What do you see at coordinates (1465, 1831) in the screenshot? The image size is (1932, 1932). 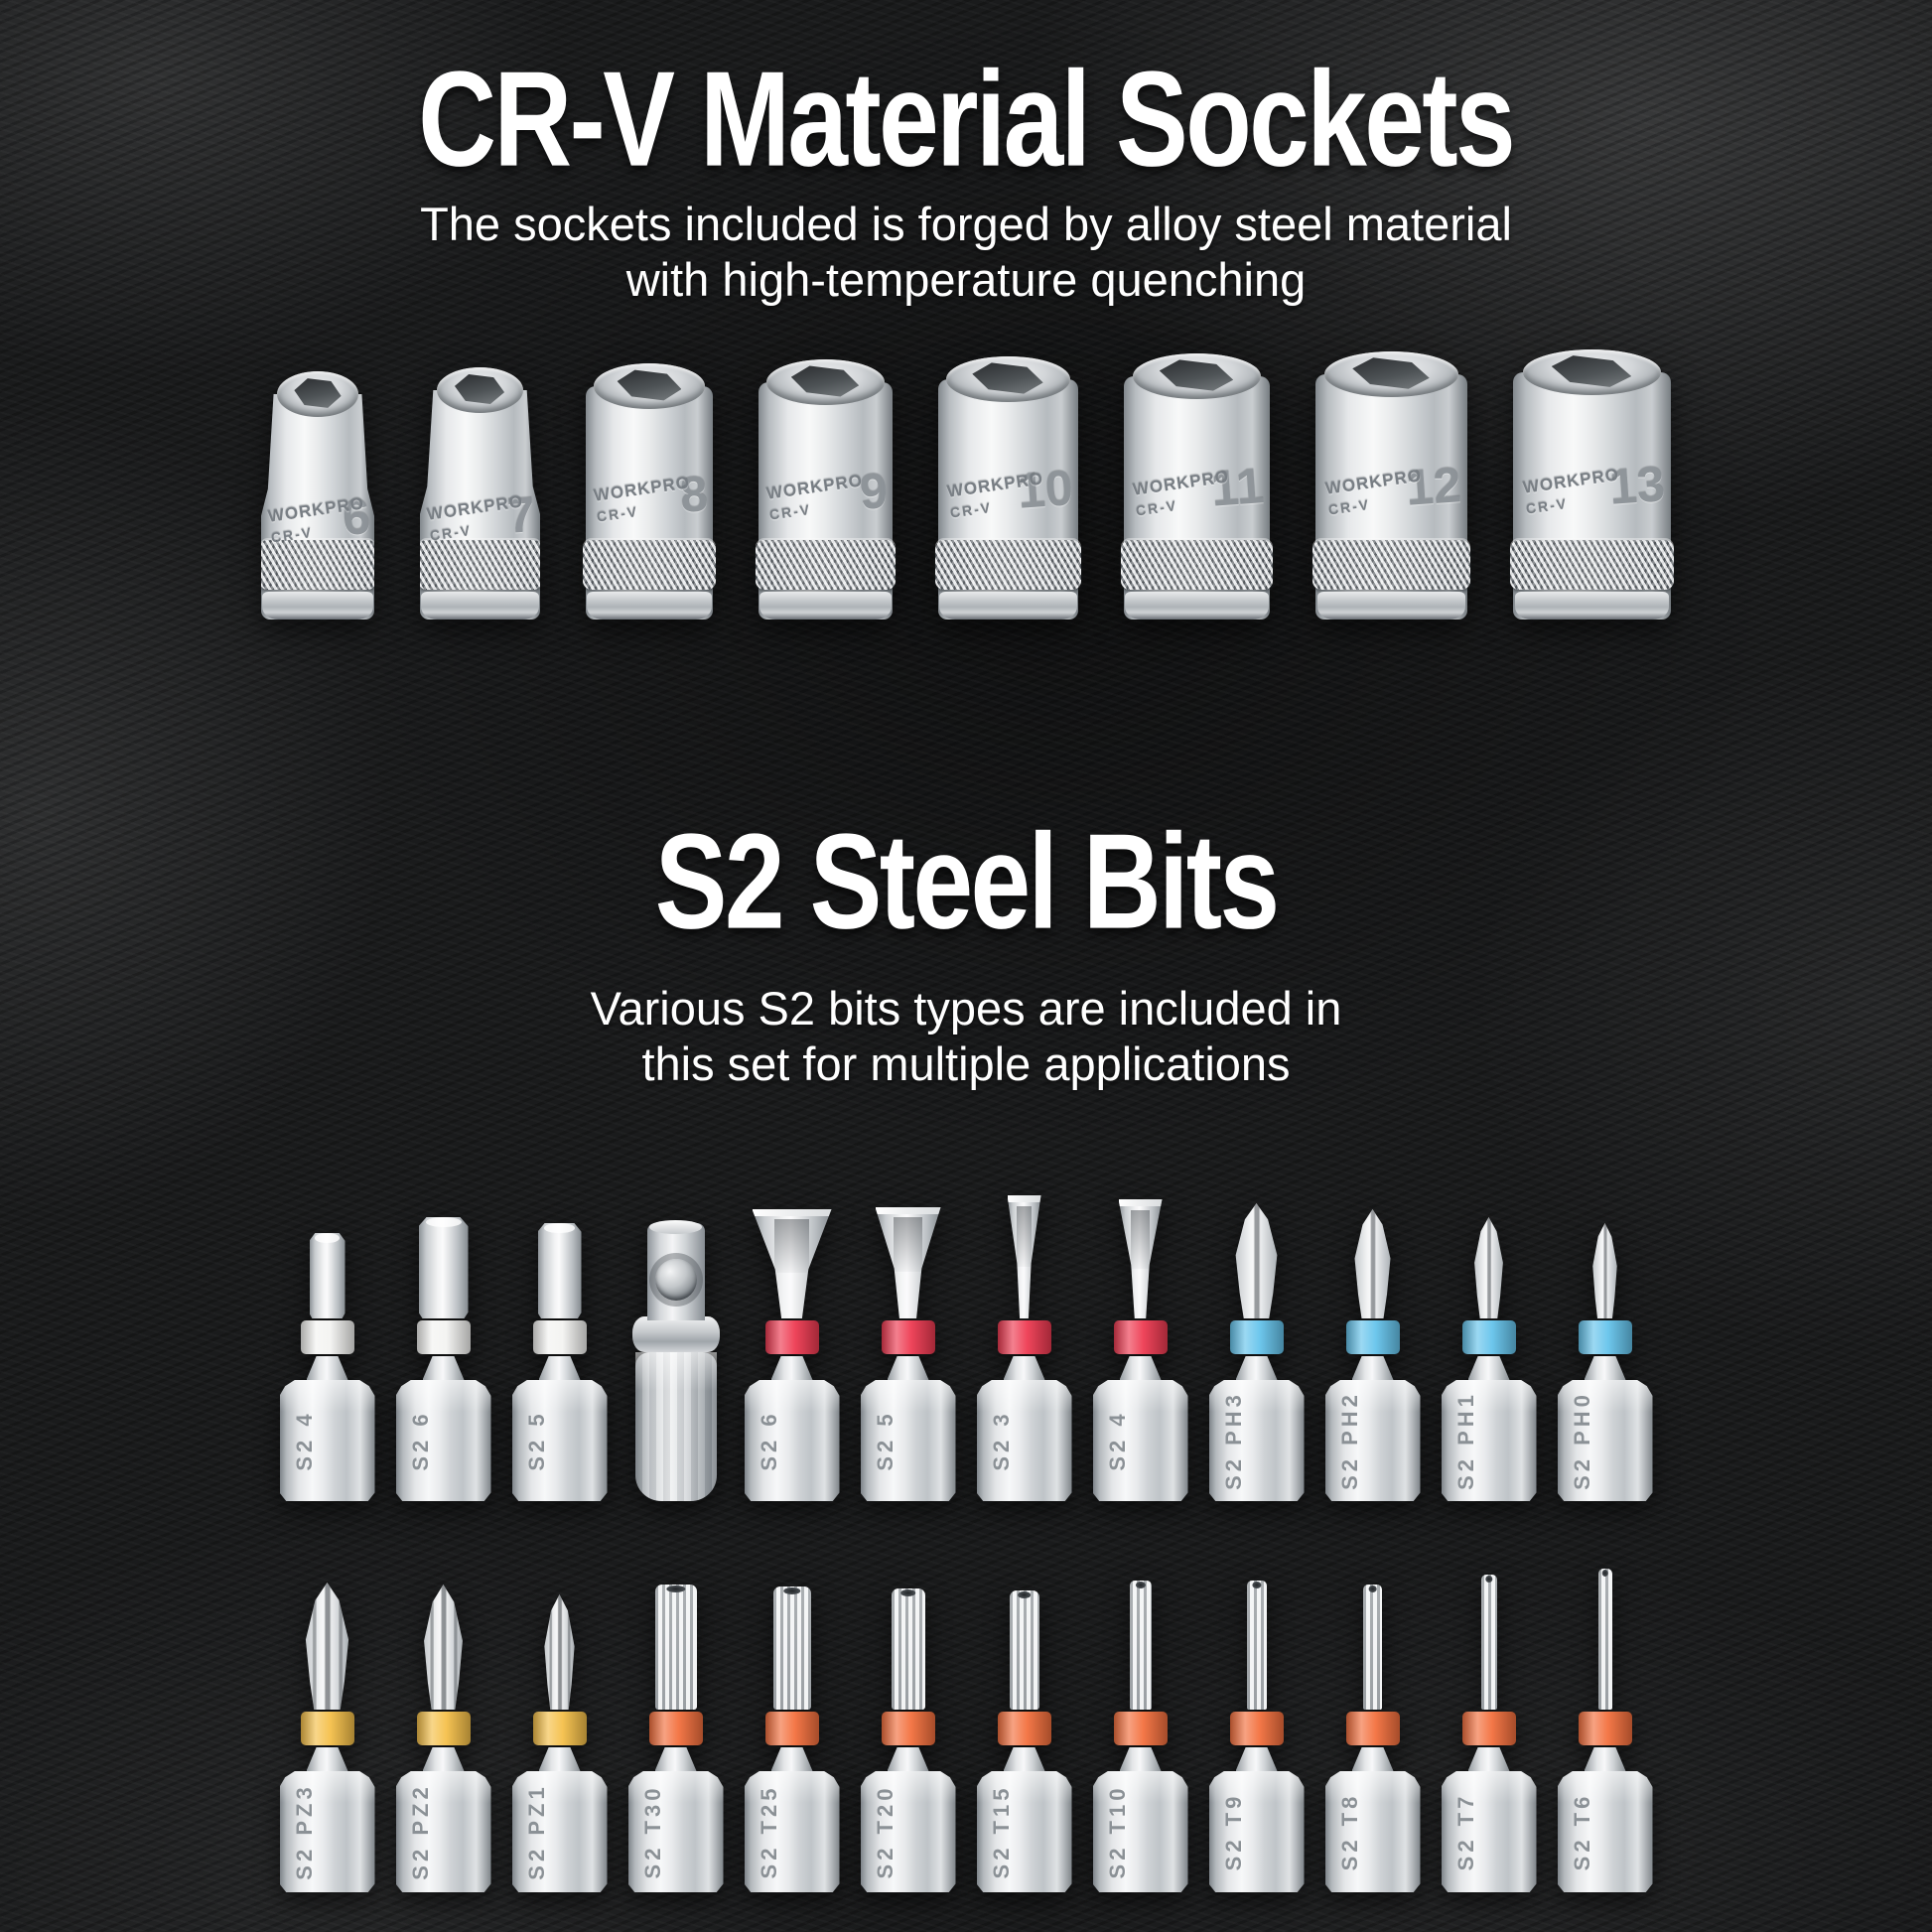 I see `bit-engraving: S2 T7` at bounding box center [1465, 1831].